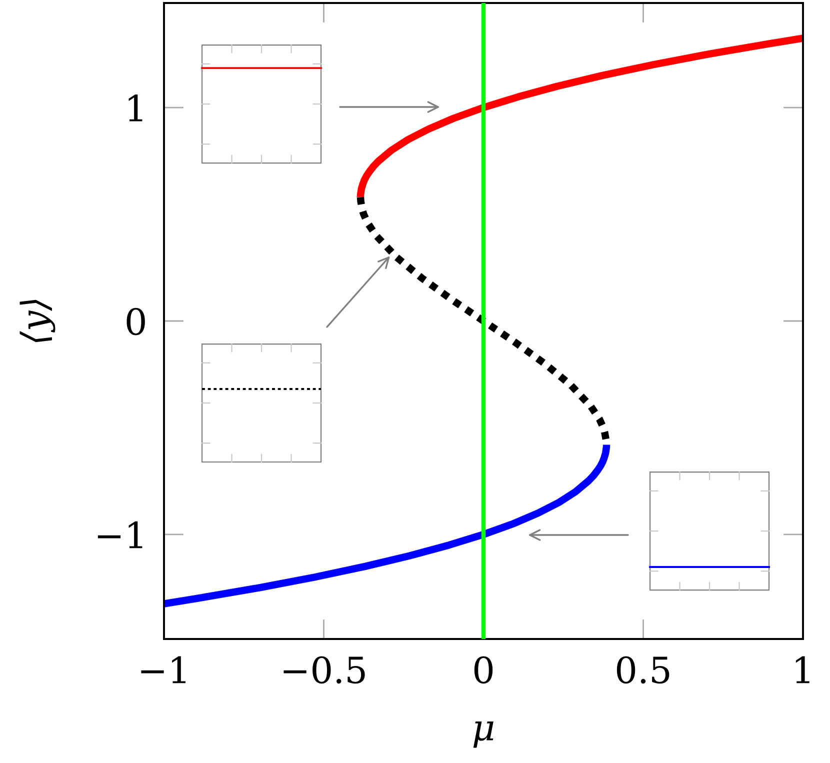 The image size is (830, 763). What do you see at coordinates (483, 735) in the screenshot?
I see `x-axis-title: μ` at bounding box center [483, 735].